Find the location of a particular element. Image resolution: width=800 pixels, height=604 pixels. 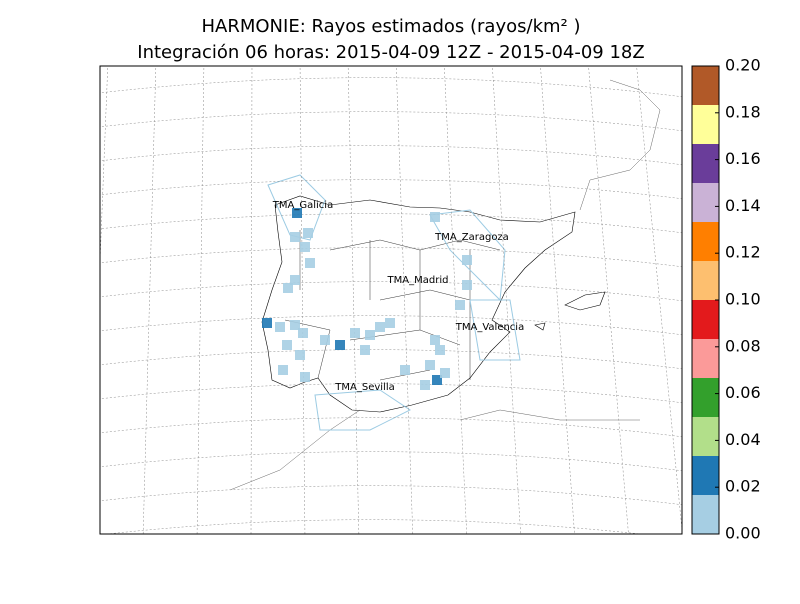

region-label: TMA_Galicia is located at coordinates (302, 205).